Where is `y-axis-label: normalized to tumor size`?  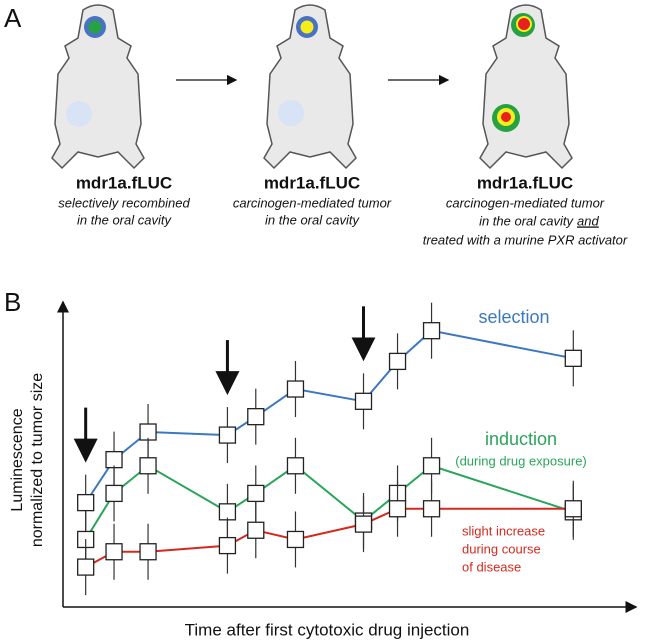 y-axis-label: normalized to tumor size is located at coordinates (37, 460).